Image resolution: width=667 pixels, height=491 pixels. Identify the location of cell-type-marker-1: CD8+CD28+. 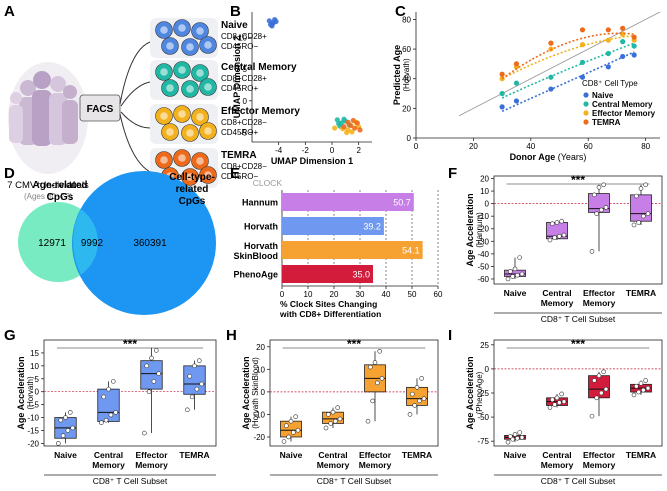
(244, 78).